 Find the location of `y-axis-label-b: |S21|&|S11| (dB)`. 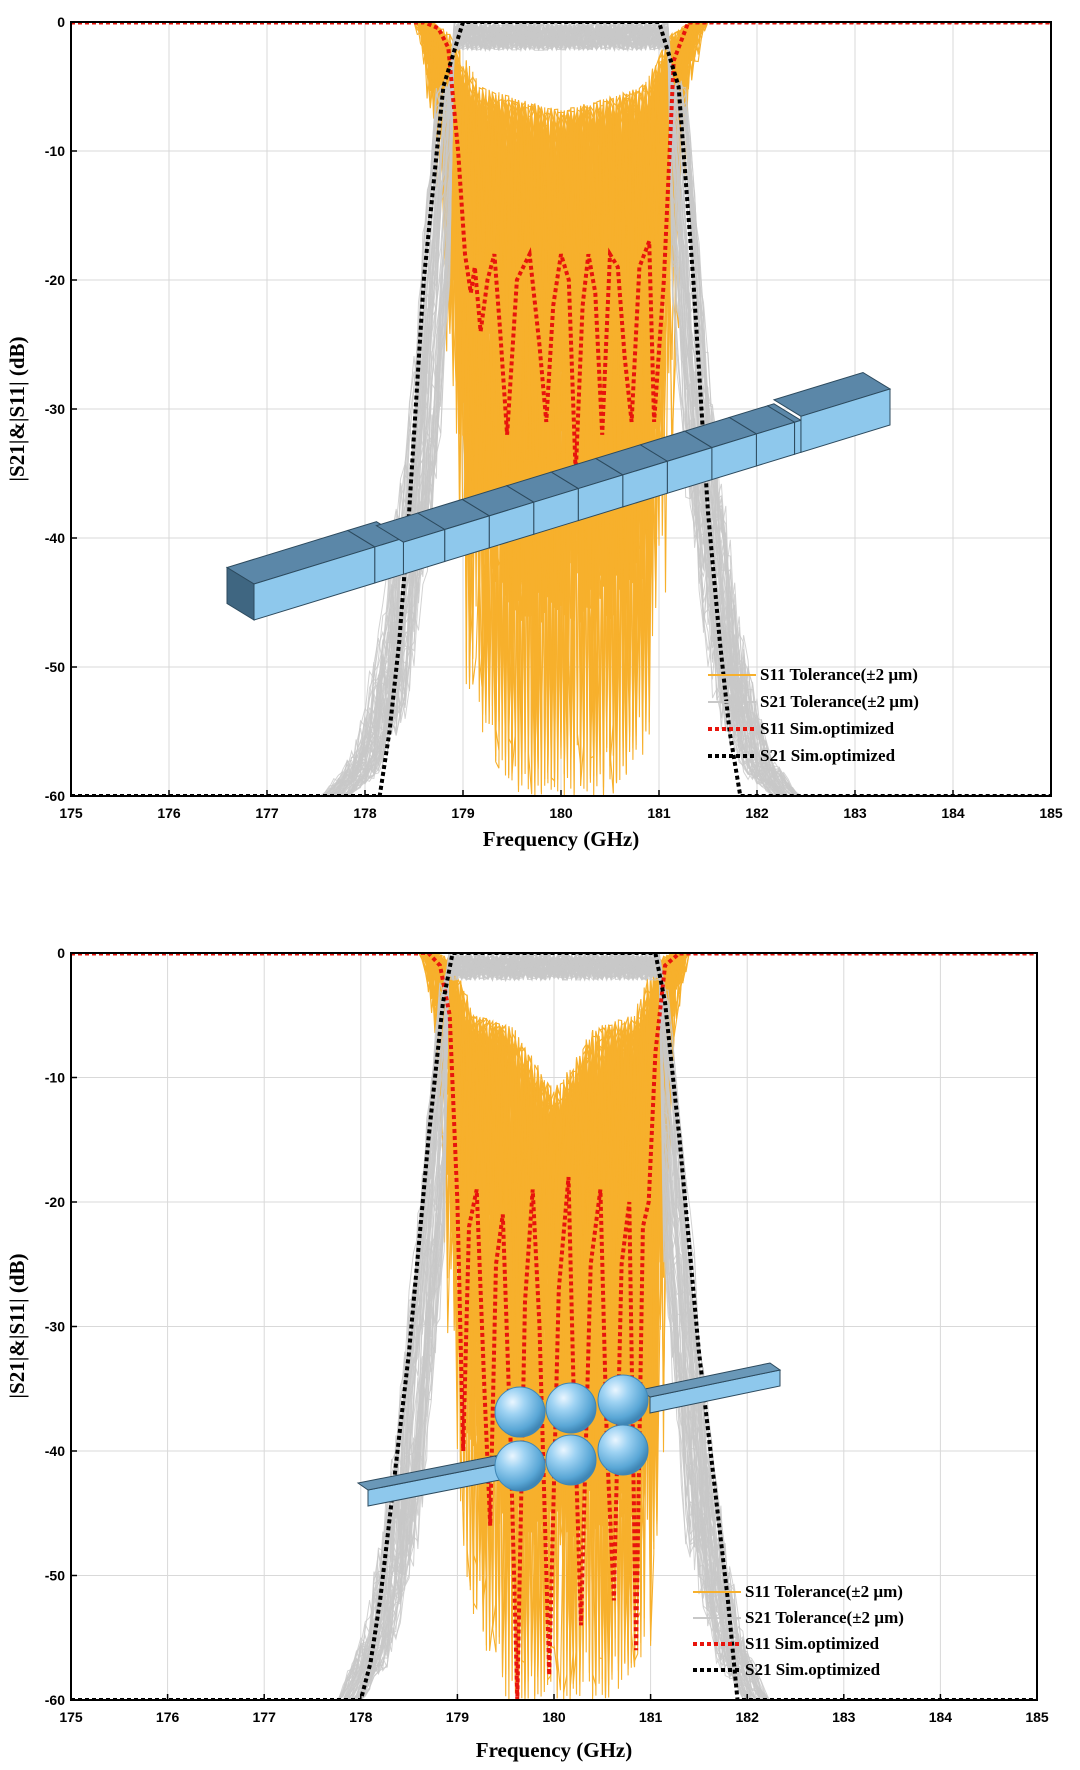

y-axis-label-b: |S21|&|S11| (dB) is located at coordinates (17, 1325).